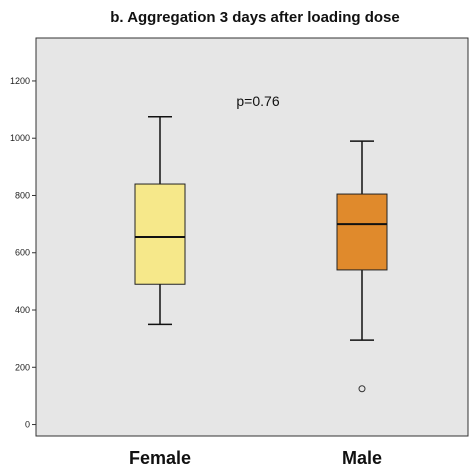 This screenshot has width=474, height=474. I want to click on x-category-label: Male, so click(362, 458).